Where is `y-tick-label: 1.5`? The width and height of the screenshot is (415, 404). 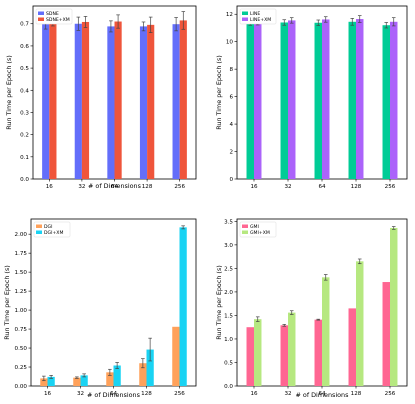
y-tick-label: 1.5 is located at coordinates (228, 316).